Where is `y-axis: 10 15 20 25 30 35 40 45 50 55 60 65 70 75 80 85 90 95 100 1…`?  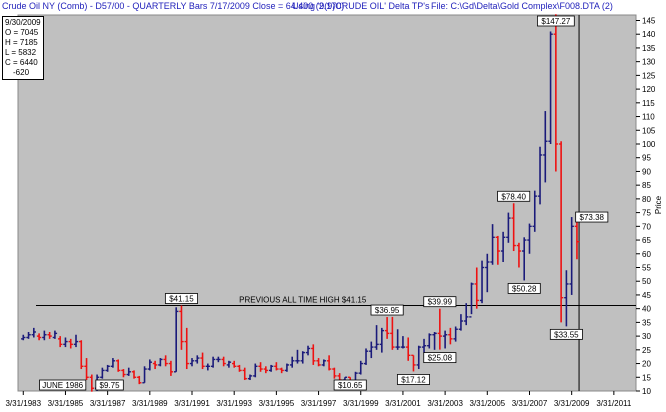
y-axis: 10 15 20 25 30 35 40 45 50 55 60 65 70 75 80 85 90 95 100 1… is located at coordinates (646, 206).